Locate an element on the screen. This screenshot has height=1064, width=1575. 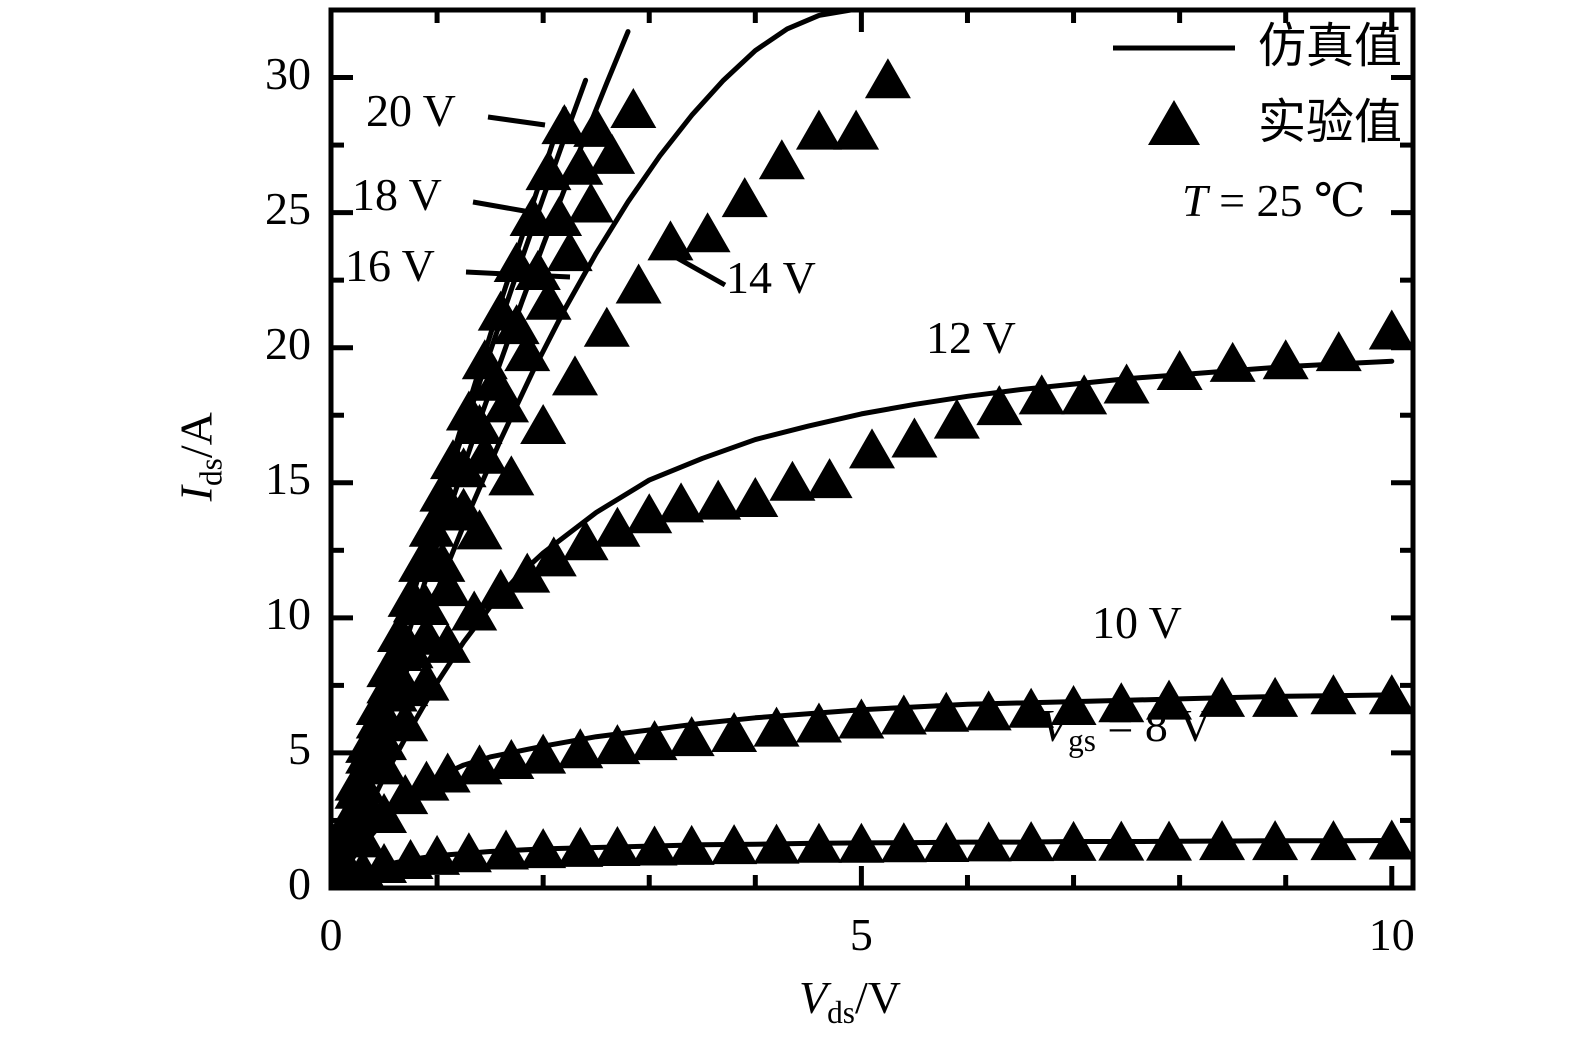
legend-label-experimental: 实验值 is located at coordinates (1330, 122).